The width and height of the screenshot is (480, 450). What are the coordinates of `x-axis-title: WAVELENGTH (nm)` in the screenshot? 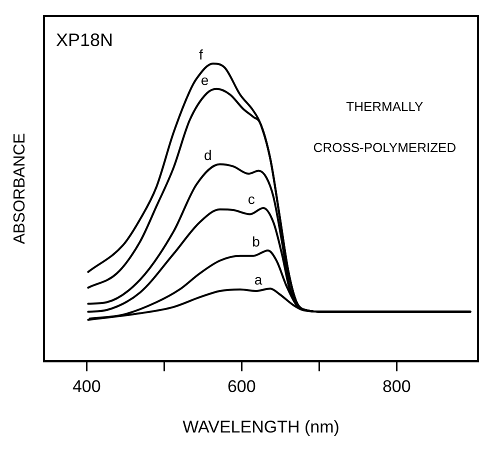 It's located at (261, 426).